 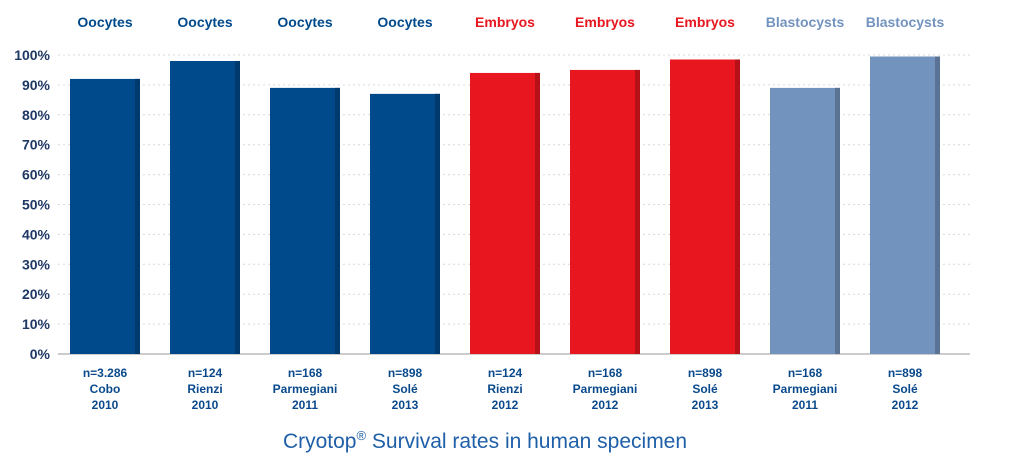 What do you see at coordinates (36, 85) in the screenshot?
I see `y-tick-label: 90%` at bounding box center [36, 85].